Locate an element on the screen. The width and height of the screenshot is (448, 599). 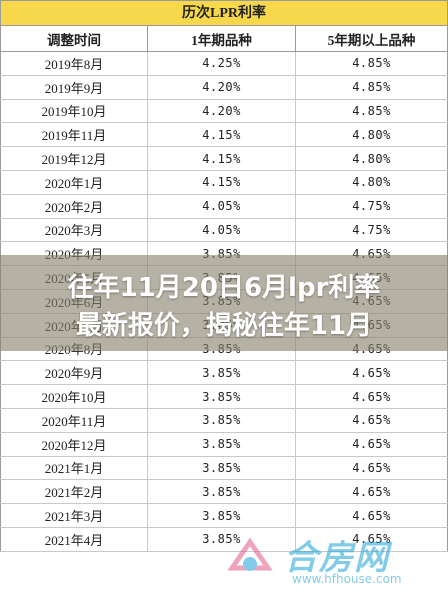
watermark-logo-icon is located at coordinates (250, 554).